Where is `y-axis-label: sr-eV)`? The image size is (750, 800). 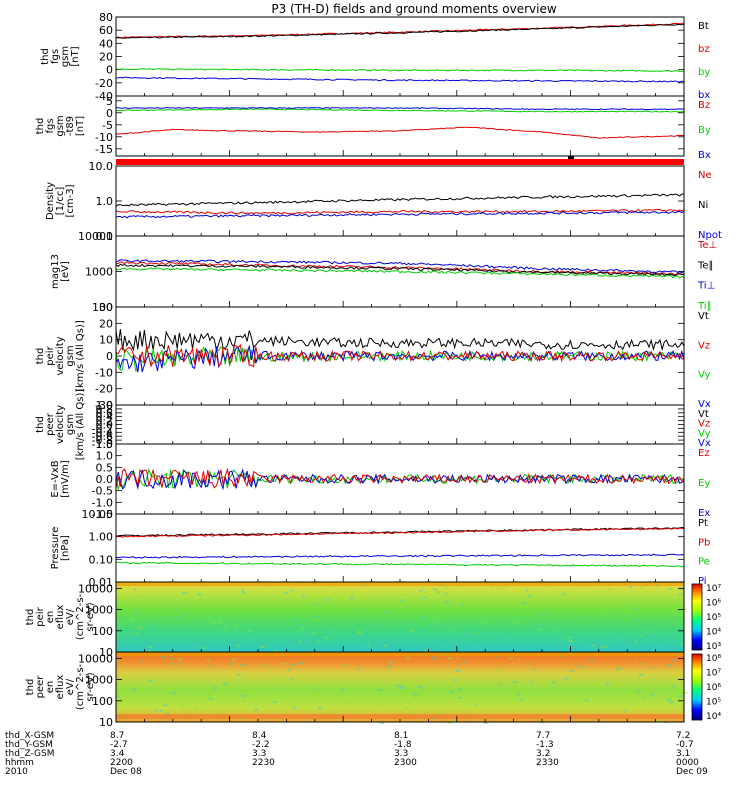
y-axis-label: sr-eV) is located at coordinates (90, 686).